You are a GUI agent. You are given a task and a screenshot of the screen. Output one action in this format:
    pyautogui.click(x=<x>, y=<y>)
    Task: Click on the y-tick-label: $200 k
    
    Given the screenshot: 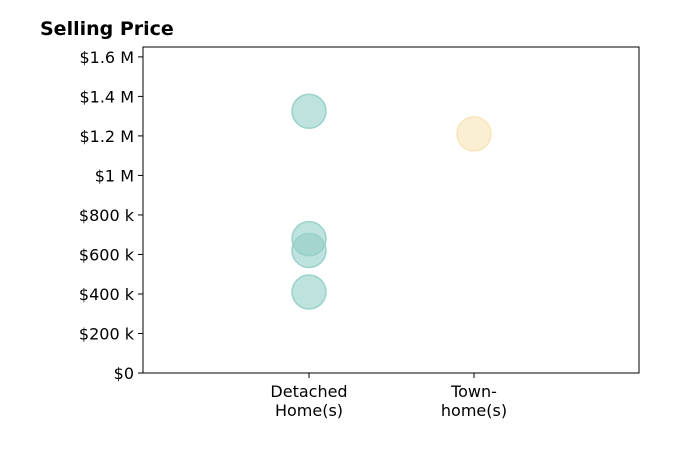 What is the action you would take?
    pyautogui.click(x=107, y=333)
    